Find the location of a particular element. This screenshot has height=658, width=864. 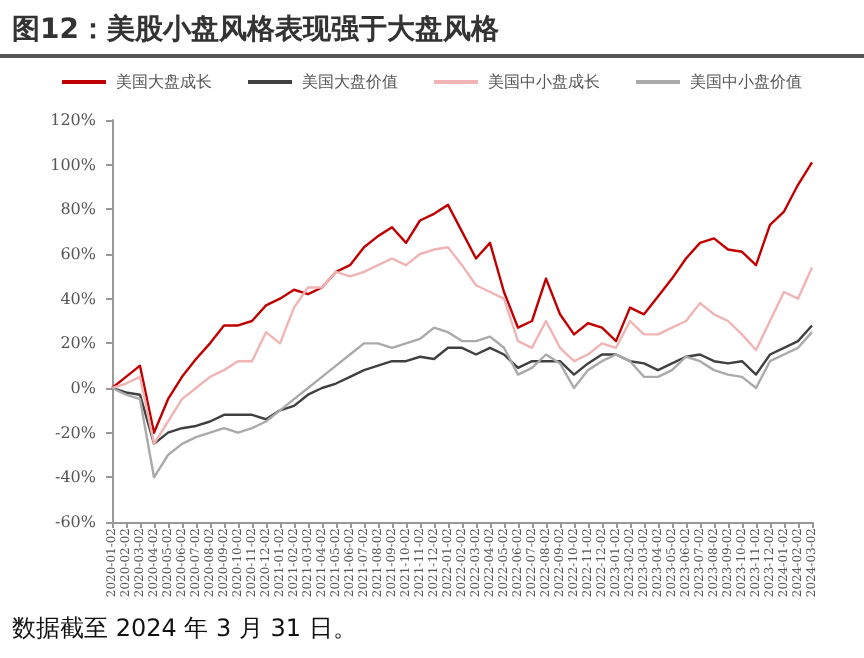

legend-label: 美国中小盘成长 is located at coordinates (544, 82).